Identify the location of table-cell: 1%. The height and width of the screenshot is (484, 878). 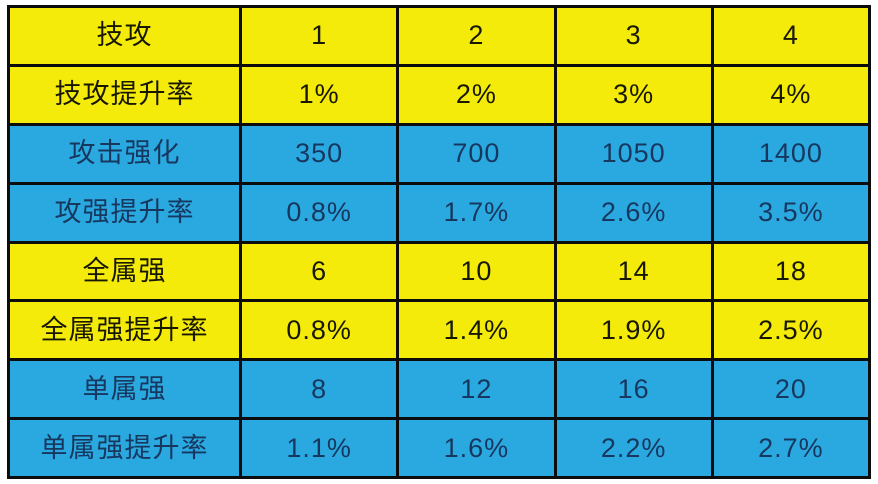
(319, 94).